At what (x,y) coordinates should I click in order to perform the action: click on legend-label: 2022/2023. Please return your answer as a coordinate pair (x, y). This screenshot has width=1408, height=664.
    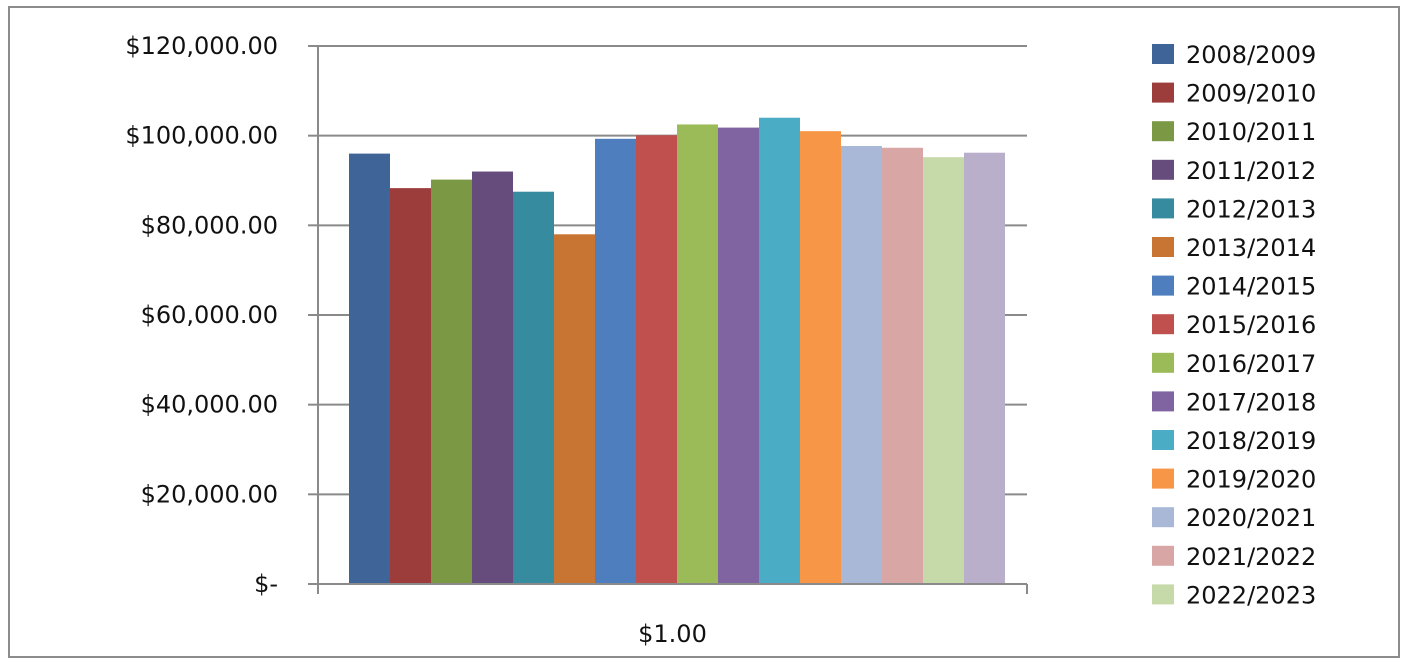
    Looking at the image, I should click on (1251, 595).